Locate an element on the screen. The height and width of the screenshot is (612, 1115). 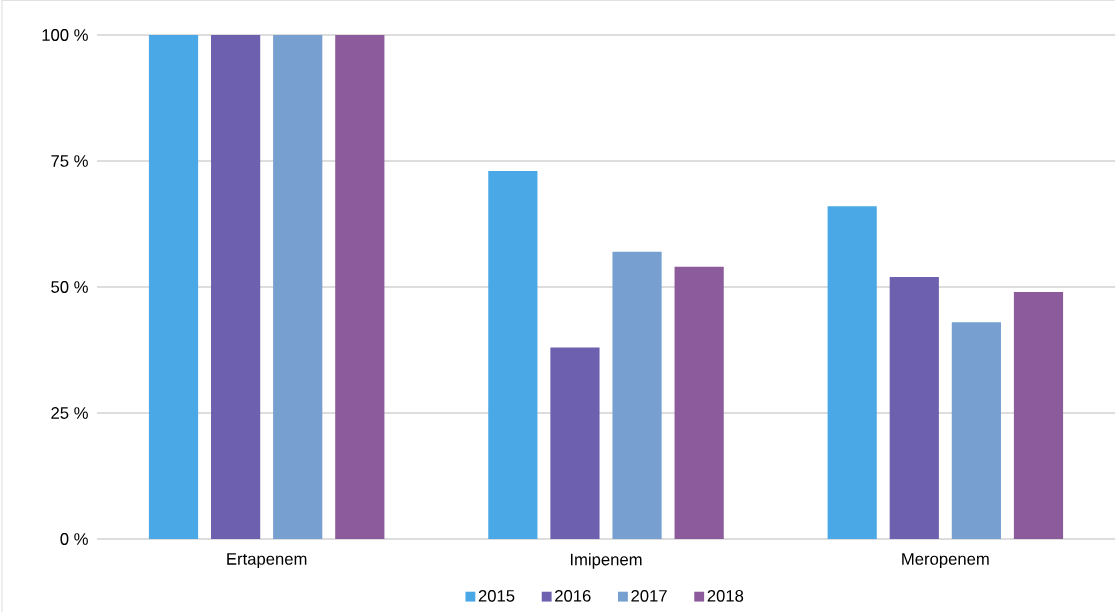
y-tick-label: 0 % is located at coordinates (74, 539).